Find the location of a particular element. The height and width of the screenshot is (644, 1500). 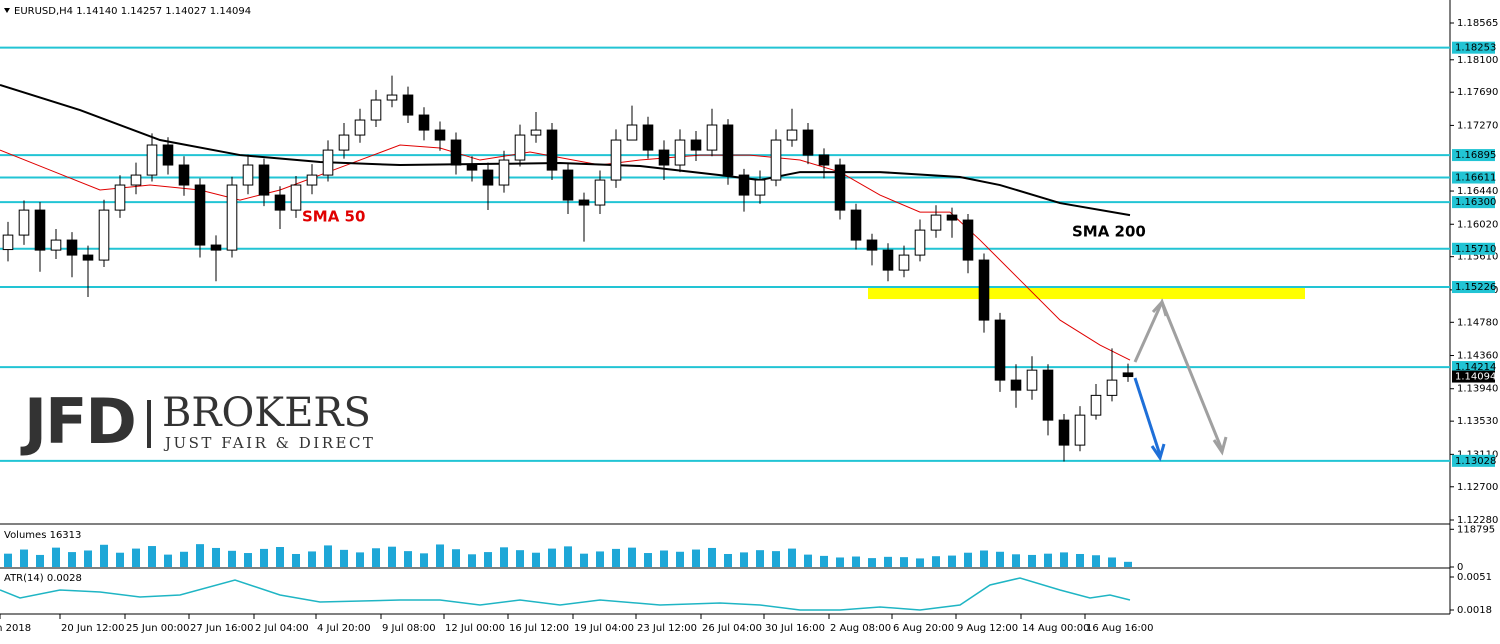

logo-divider is located at coordinates (149, 424).